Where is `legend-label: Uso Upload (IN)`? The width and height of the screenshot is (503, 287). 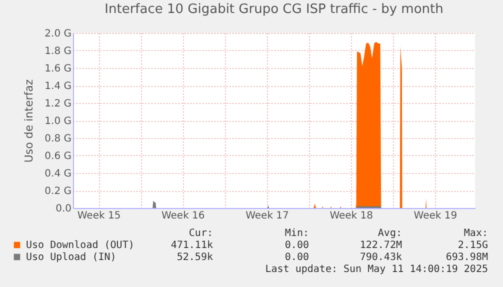
legend-label: Uso Upload (IN) is located at coordinates (71, 257).